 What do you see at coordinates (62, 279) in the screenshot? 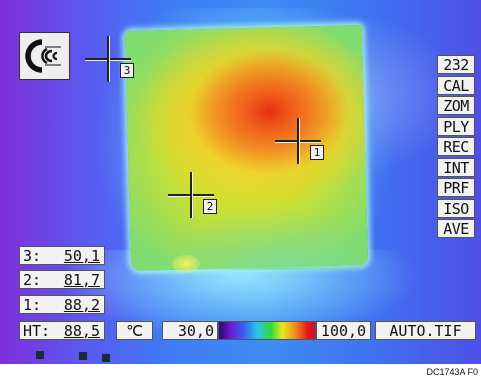
I see `readout-marker-2: 2: 81,7` at bounding box center [62, 279].